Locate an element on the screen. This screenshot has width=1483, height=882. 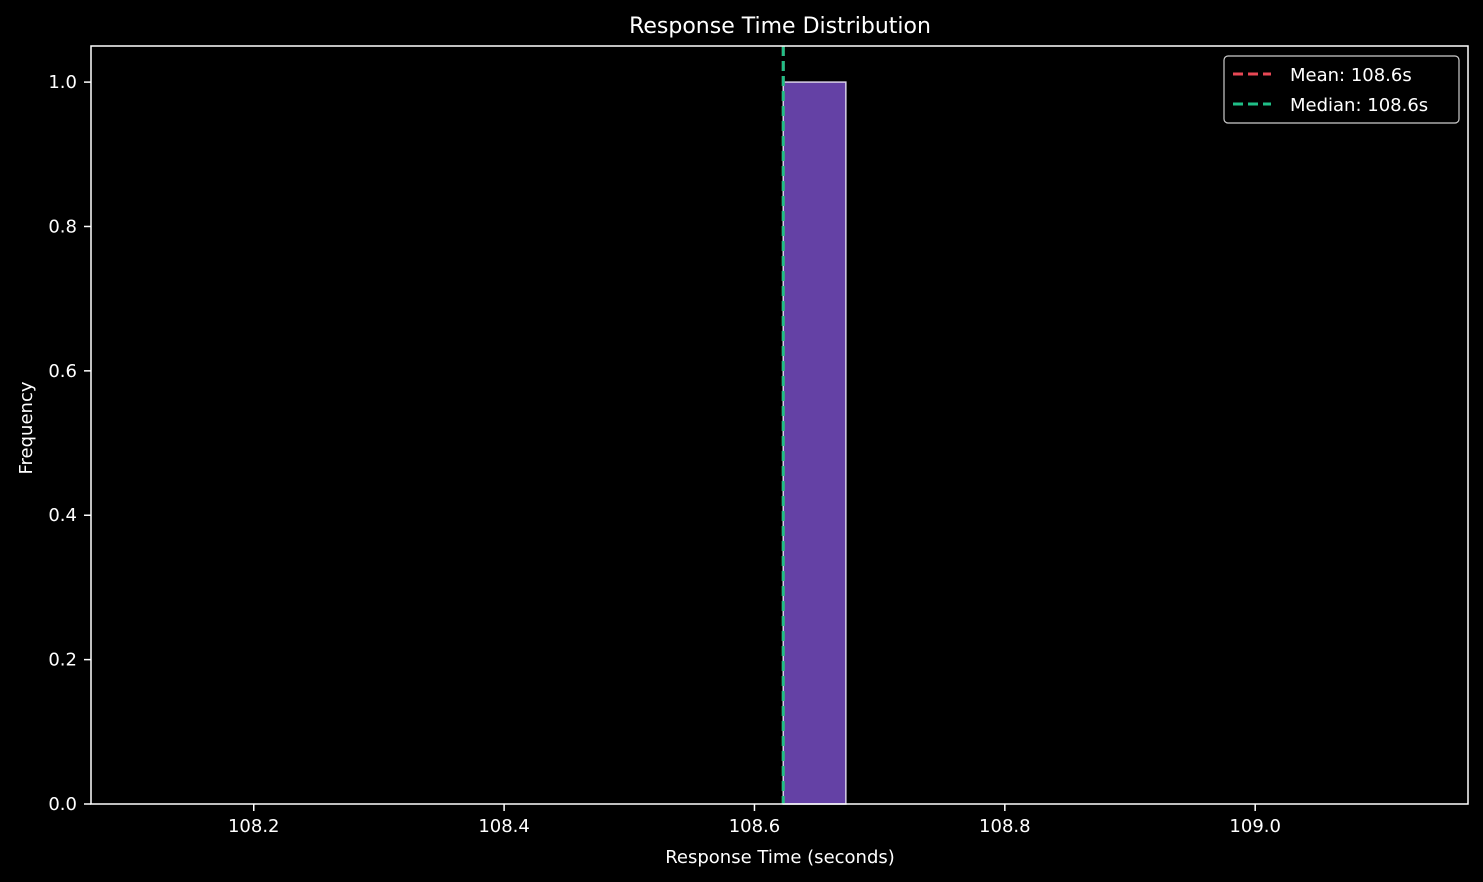
y-axis: 0.0 0.2 0.4 0.6 0.8 1.0 is located at coordinates (69, 443).